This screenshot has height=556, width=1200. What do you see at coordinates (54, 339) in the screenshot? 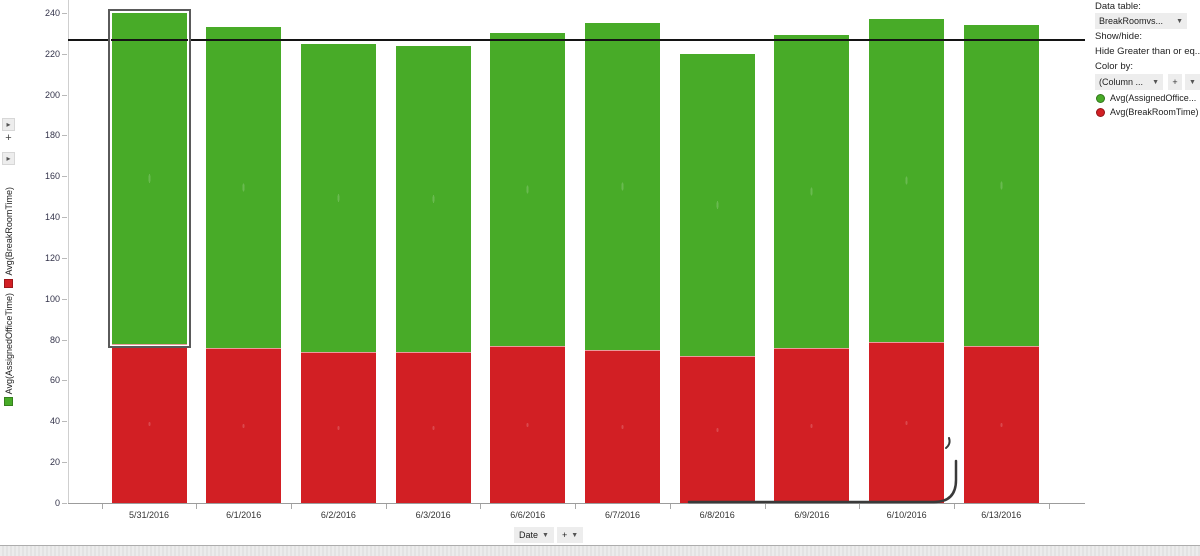
I see `y-axis-tick-label: 80` at bounding box center [54, 339].